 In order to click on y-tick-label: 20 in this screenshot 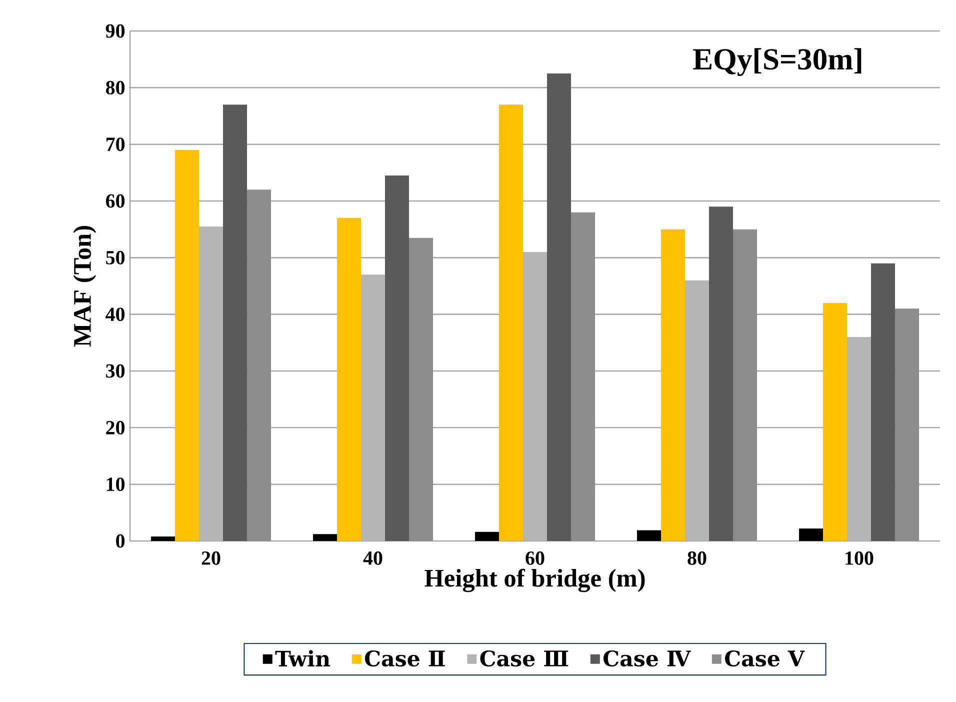, I will do `click(115, 427)`.